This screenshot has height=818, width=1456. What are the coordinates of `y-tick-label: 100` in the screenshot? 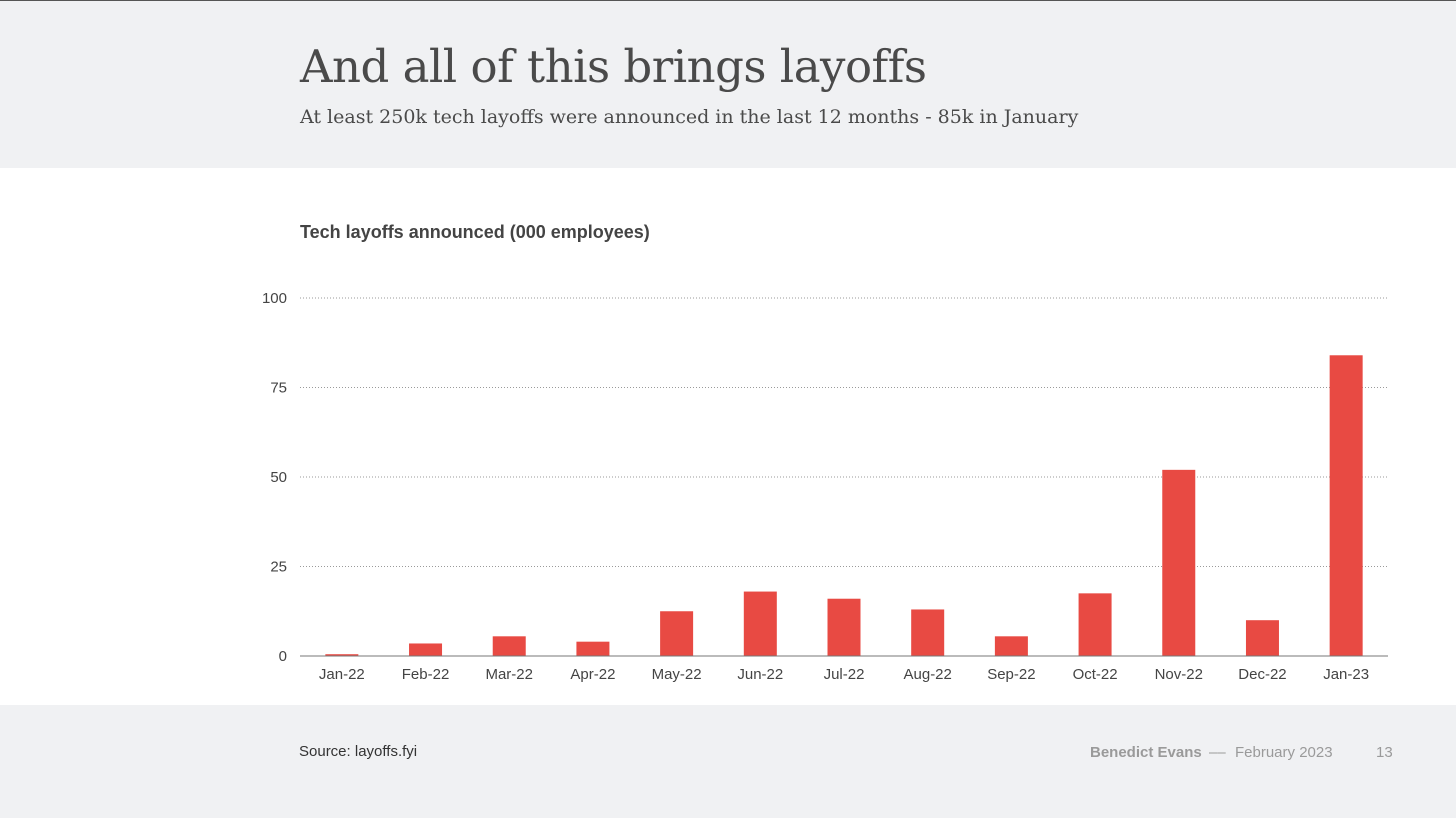 It's located at (274, 298).